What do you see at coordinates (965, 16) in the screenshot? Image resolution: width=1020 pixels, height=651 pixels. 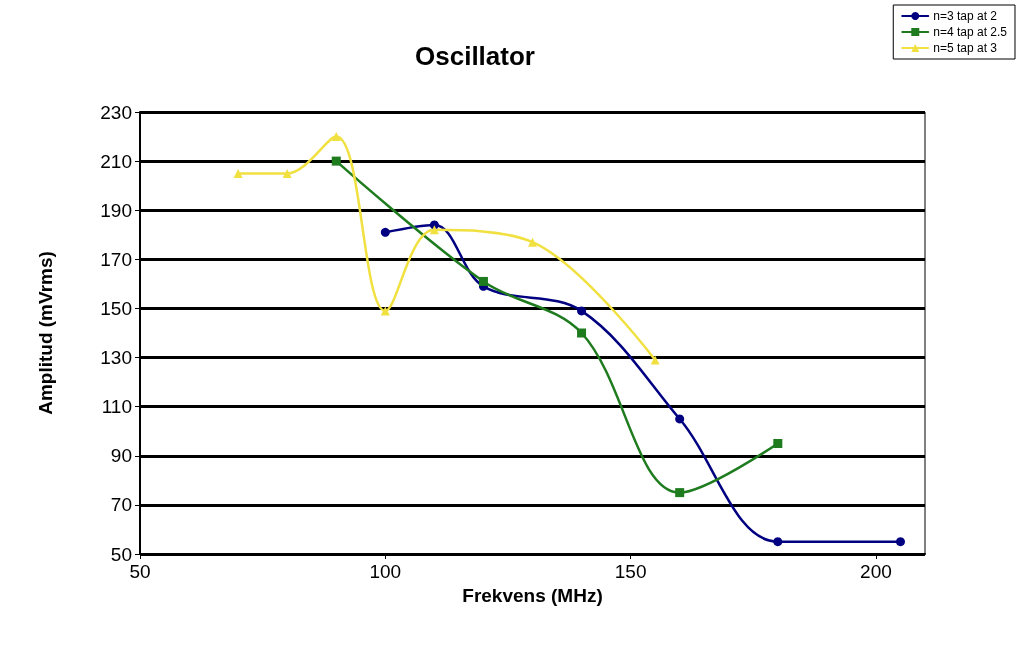 I see `legend-label: n=3 tap at 2` at bounding box center [965, 16].